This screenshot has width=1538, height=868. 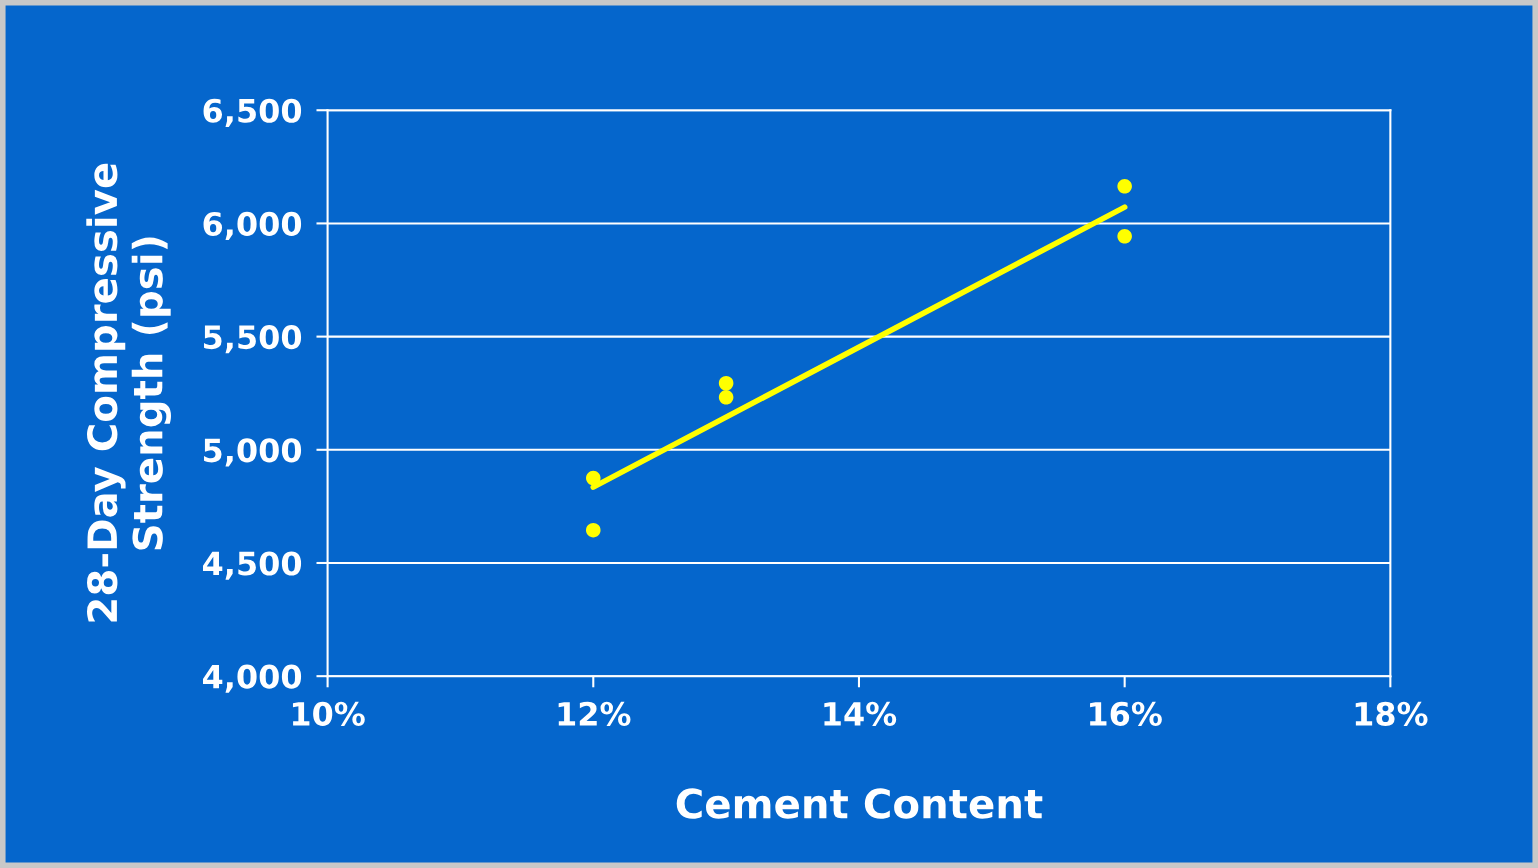 What do you see at coordinates (252, 112) in the screenshot?
I see `y-tick-label: 6,500` at bounding box center [252, 112].